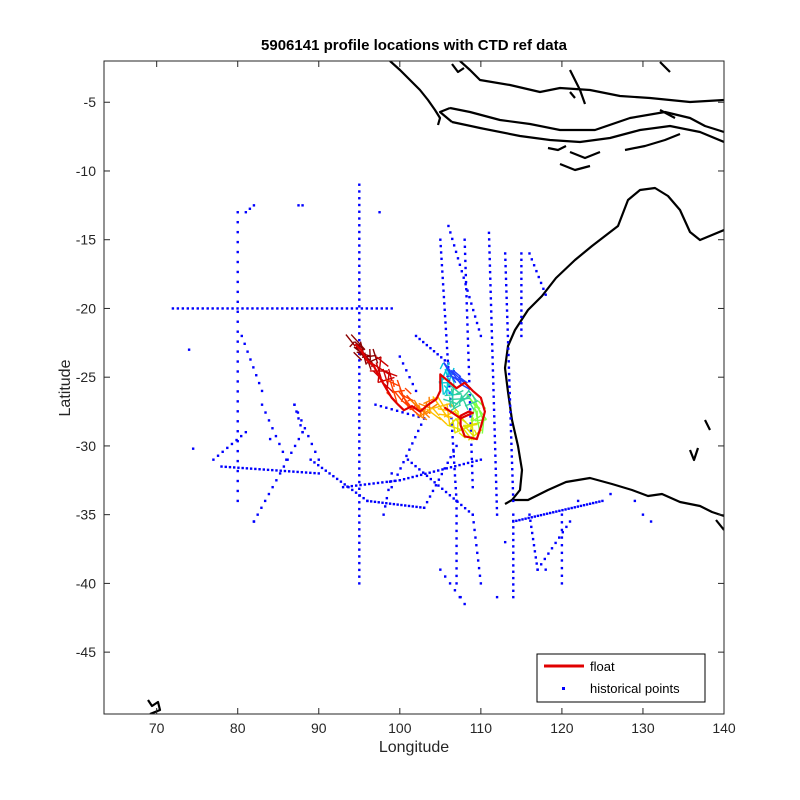 This screenshot has height=800, width=800. Describe the element at coordinates (65, 387) in the screenshot. I see `y-axis-label: Latitude` at that location.